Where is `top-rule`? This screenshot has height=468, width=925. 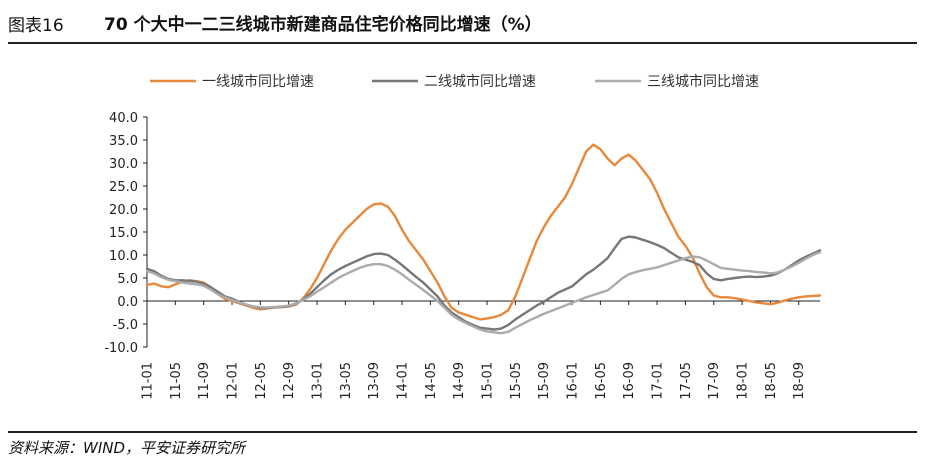 top-rule is located at coordinates (462, 43).